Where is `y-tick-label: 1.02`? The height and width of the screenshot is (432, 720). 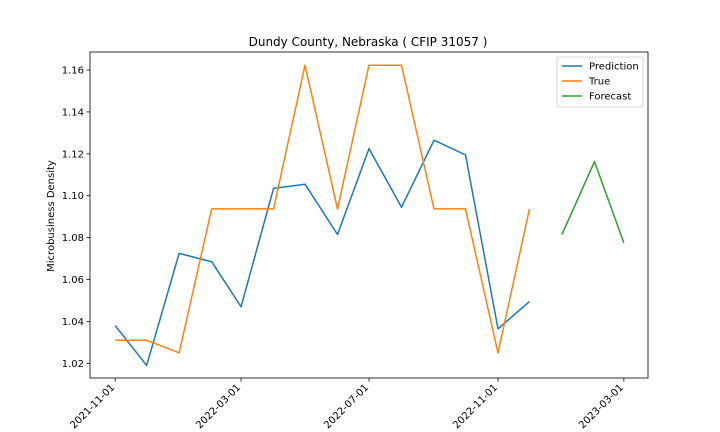
y-tick-label: 1.02 is located at coordinates (73, 364).